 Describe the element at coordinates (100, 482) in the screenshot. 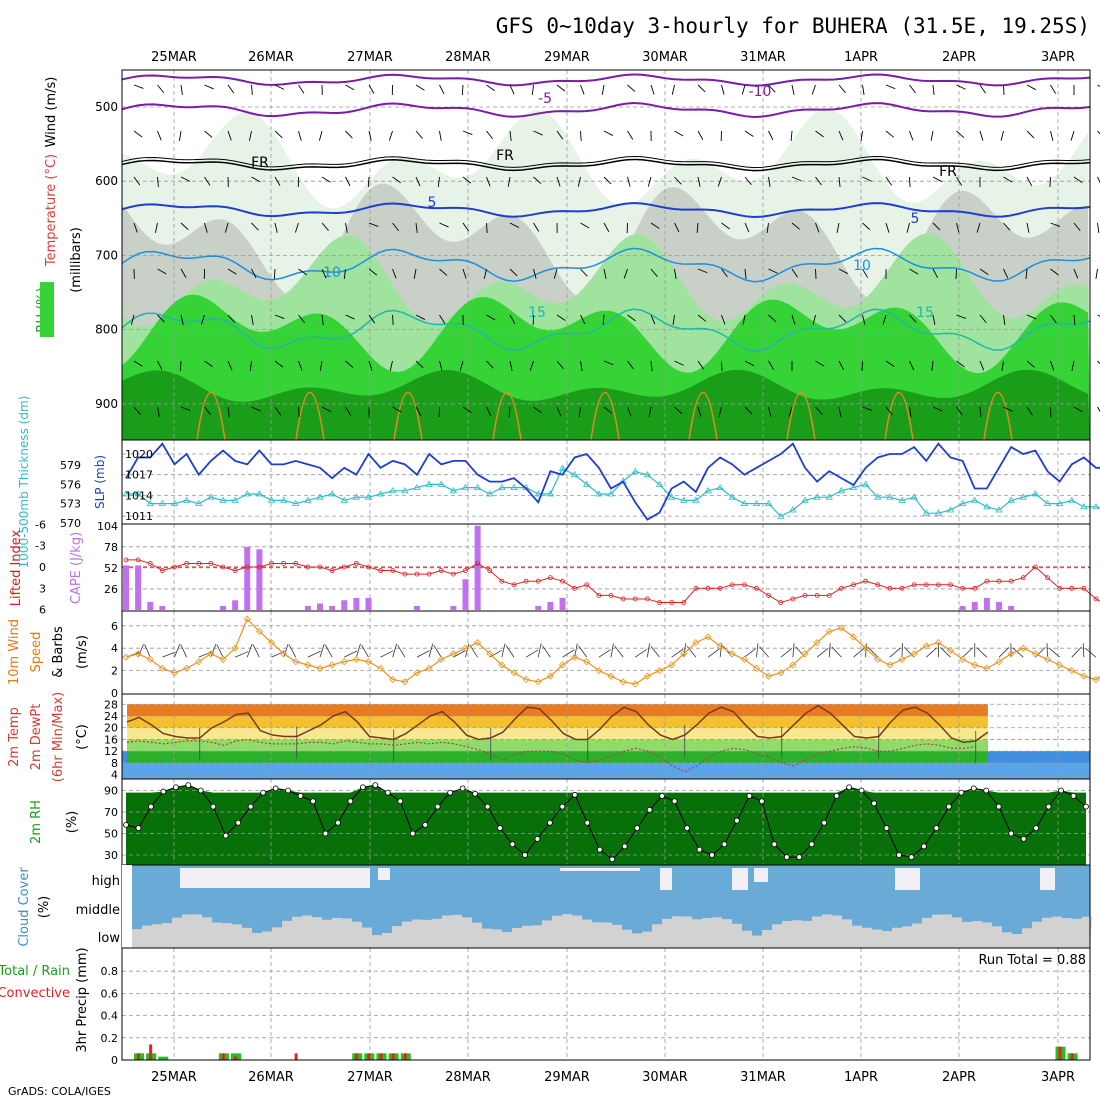

I see `slp-axis-label: SLP (mb)` at that location.